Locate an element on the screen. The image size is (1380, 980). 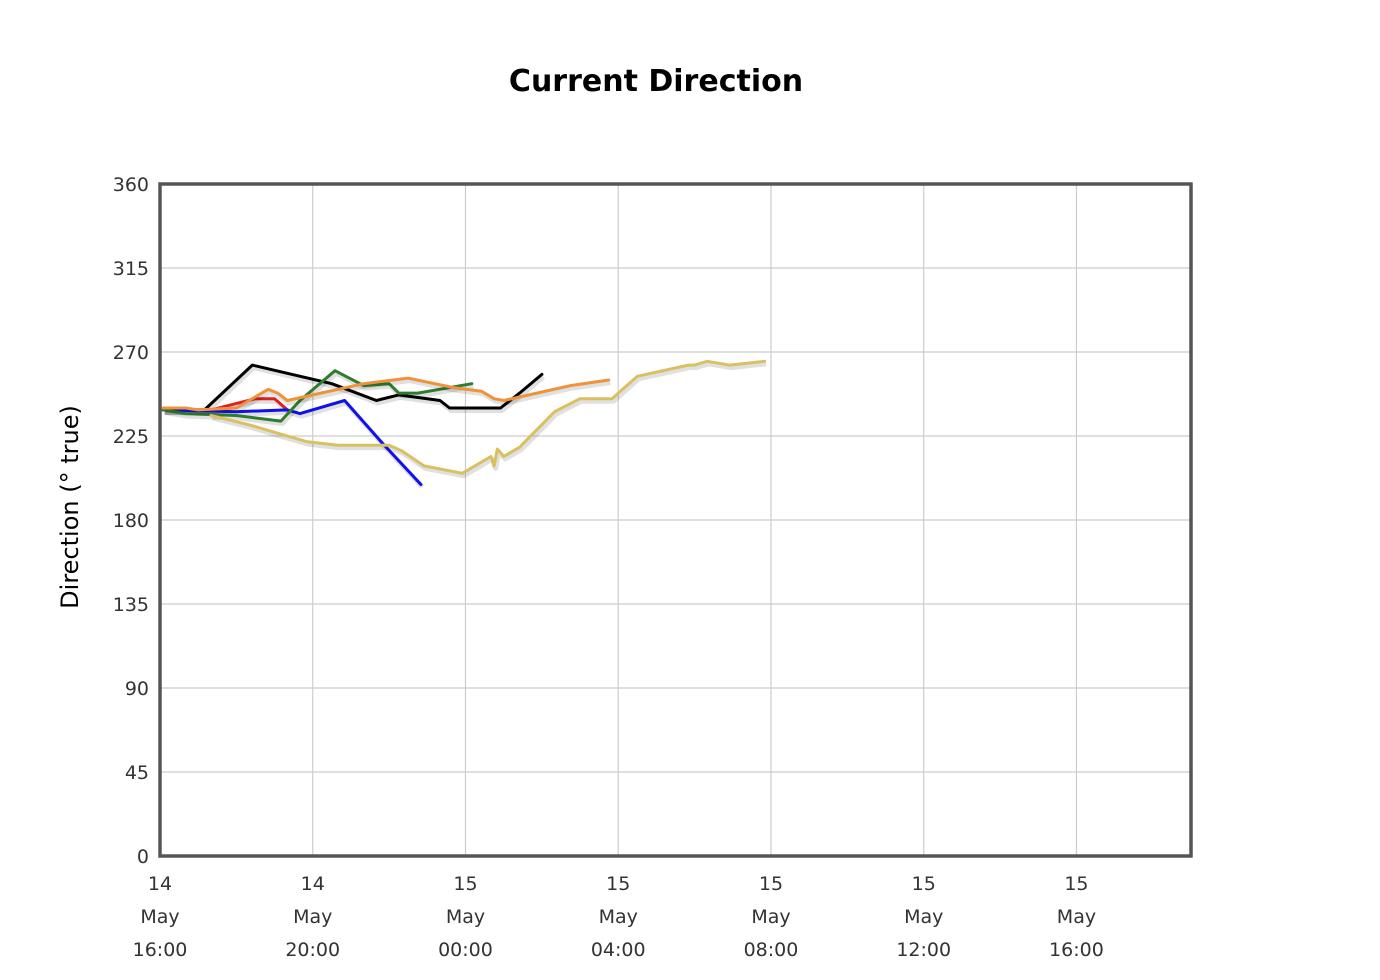
y-tick-labels: 0 45 90 135 180 225 270 315 360 is located at coordinates (131, 521).